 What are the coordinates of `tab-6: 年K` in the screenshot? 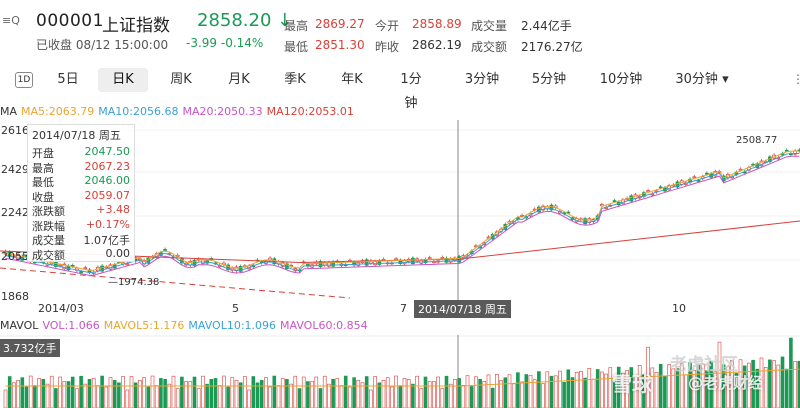 It's located at (352, 79).